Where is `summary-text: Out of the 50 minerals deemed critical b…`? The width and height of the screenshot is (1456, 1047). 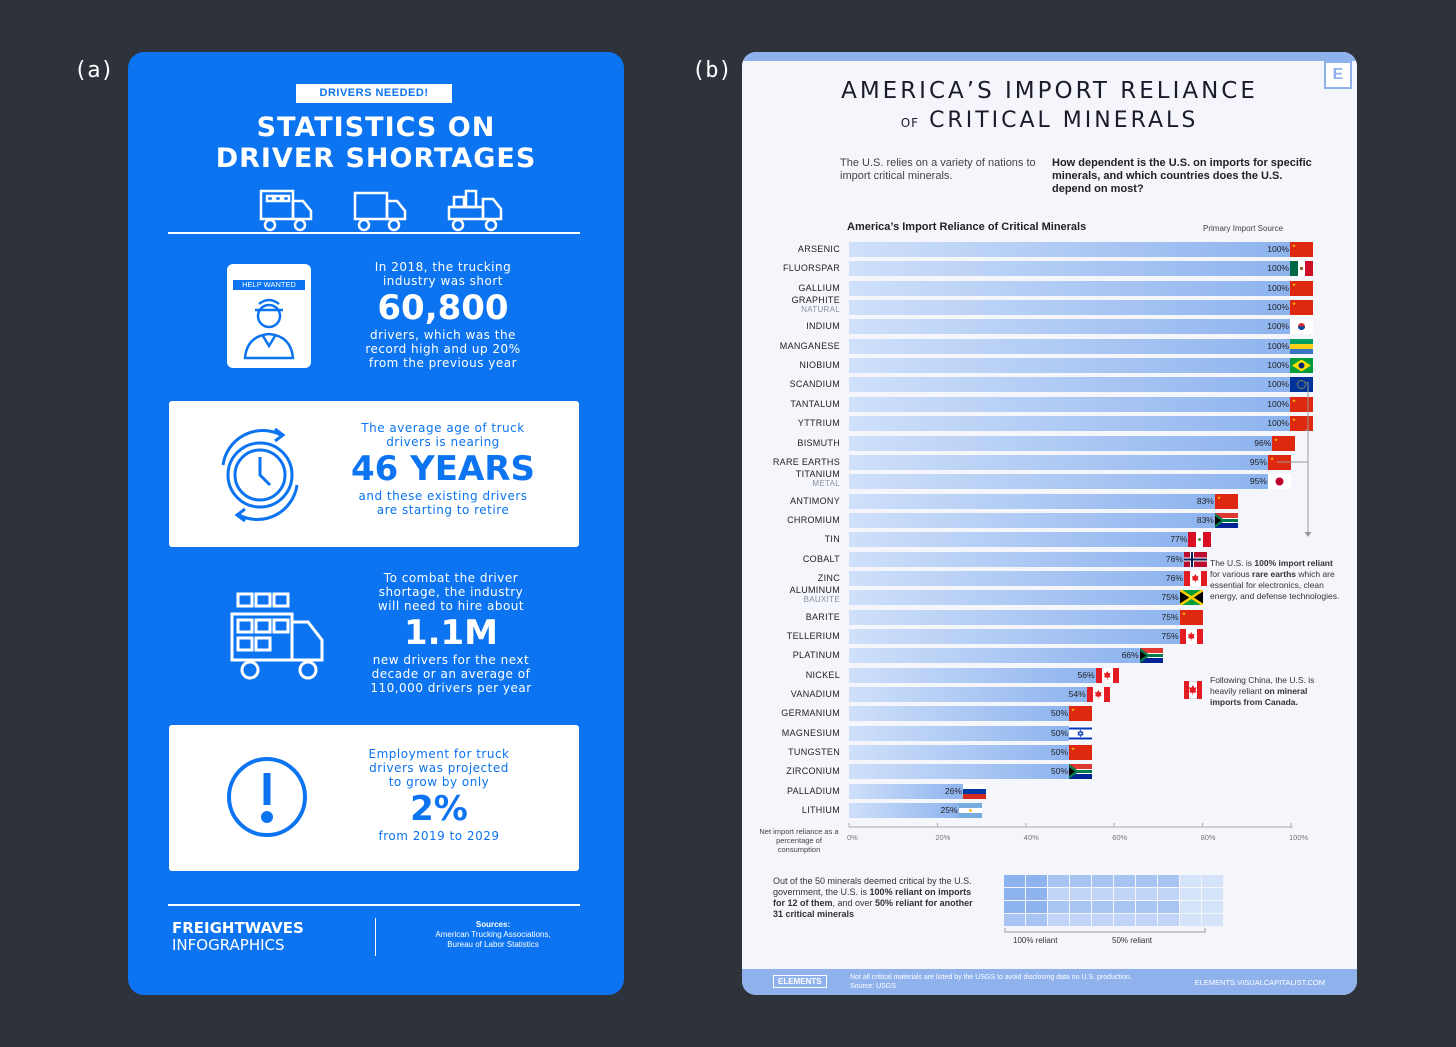
summary-text: Out of the 50 minerals deemed critical b… is located at coordinates (879, 898).